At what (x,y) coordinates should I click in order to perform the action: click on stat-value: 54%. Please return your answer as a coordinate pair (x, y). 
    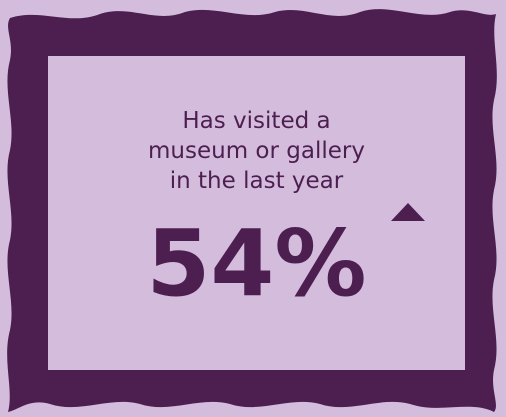
    Looking at the image, I should click on (256, 263).